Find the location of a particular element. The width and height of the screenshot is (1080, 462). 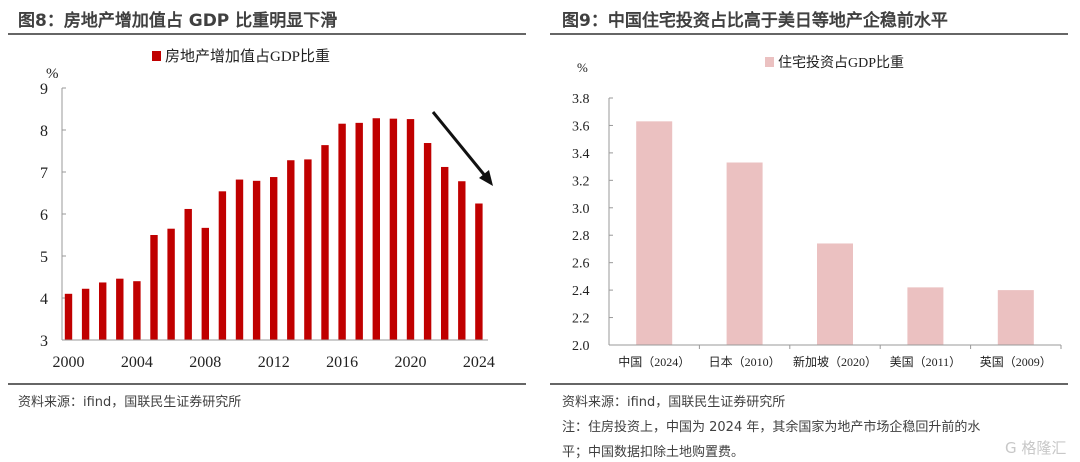

left-x-tick-label: 2024 is located at coordinates (479, 362).